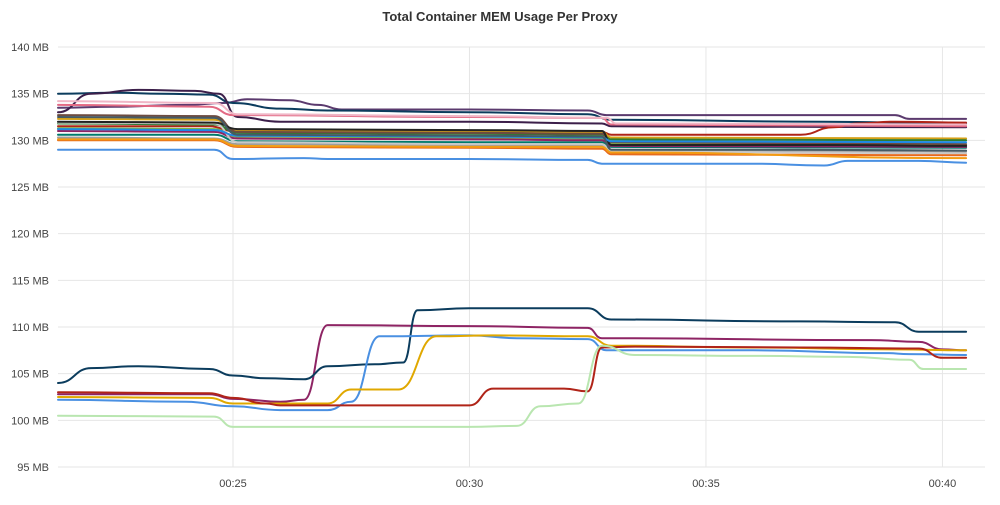 Image resolution: width=1000 pixels, height=505 pixels. I want to click on y-tick-label: 115 MB, so click(30, 281).